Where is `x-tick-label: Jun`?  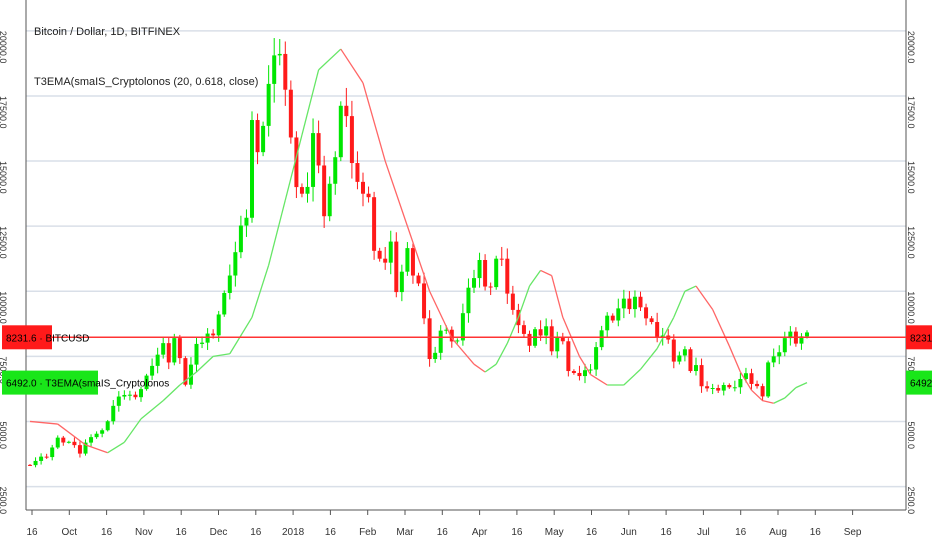
x-tick-label: Jun is located at coordinates (629, 532).